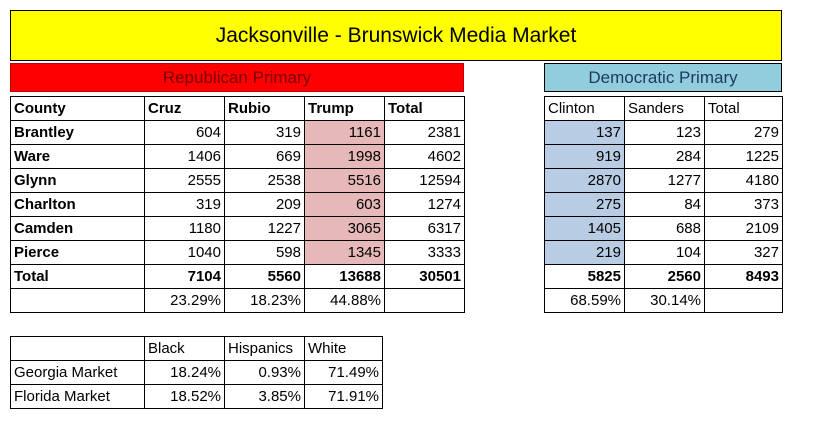 This screenshot has width=831, height=424. I want to click on white-cell: 71.91%, so click(343, 396).